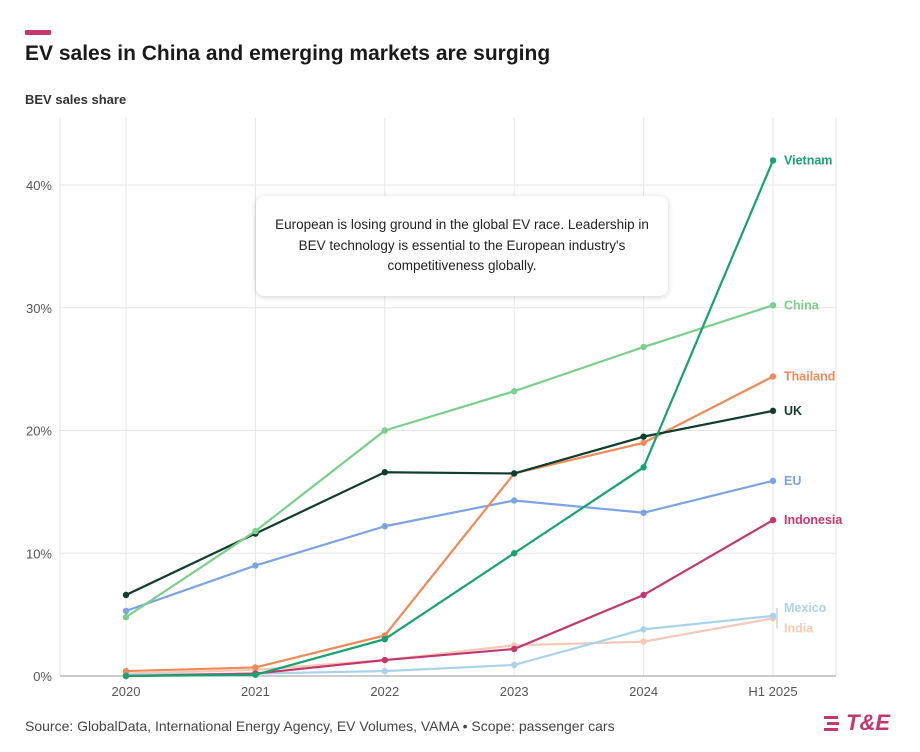 This screenshot has height=752, width=920. What do you see at coordinates (126, 691) in the screenshot?
I see `x-tick-label: 2020` at bounding box center [126, 691].